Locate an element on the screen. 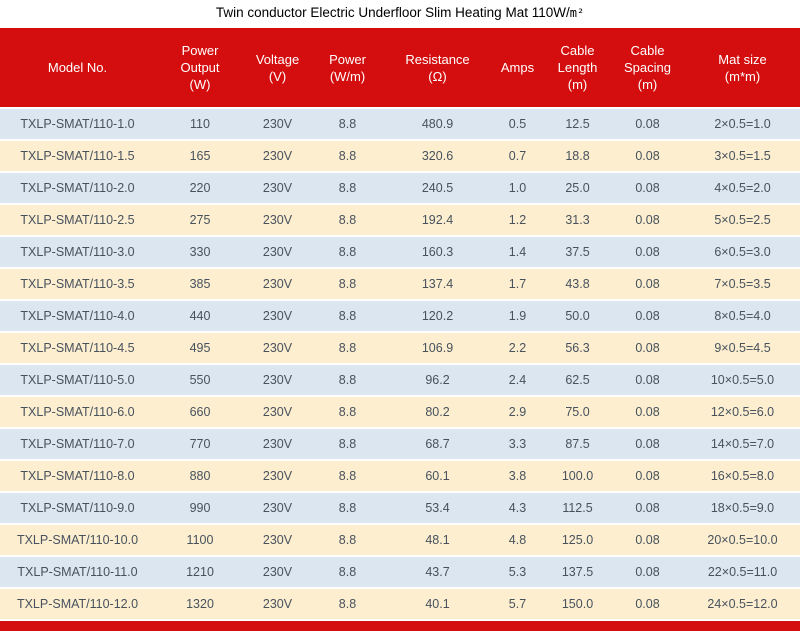 This screenshot has width=800, height=631. cell-power-output: 1100 is located at coordinates (200, 540).